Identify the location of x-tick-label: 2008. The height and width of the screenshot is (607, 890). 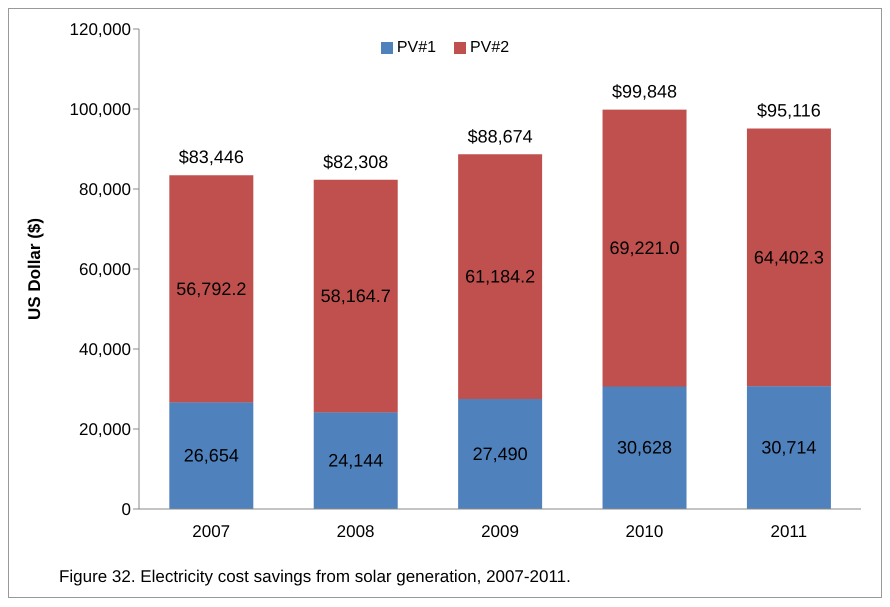
(355, 532).